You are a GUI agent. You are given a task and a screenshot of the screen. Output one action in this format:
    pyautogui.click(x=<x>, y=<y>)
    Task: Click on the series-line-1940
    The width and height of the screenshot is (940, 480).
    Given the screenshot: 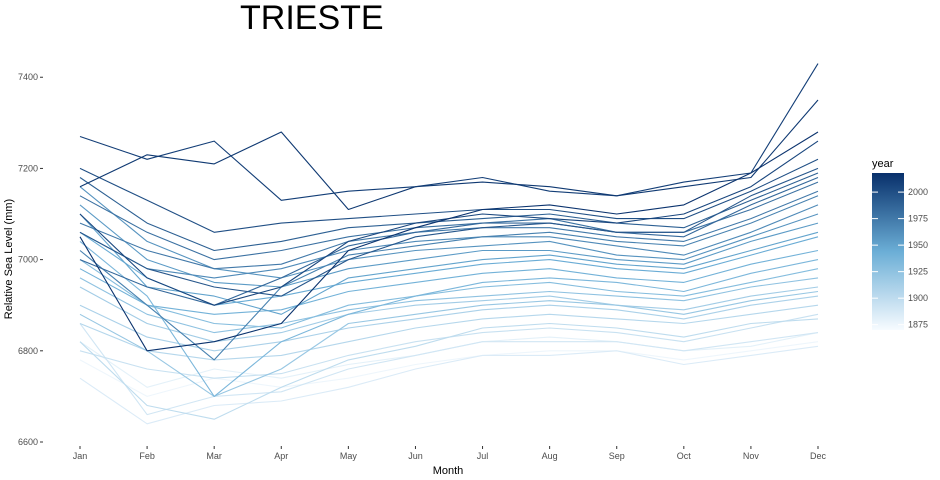 What is the action you would take?
    pyautogui.click(x=449, y=282)
    